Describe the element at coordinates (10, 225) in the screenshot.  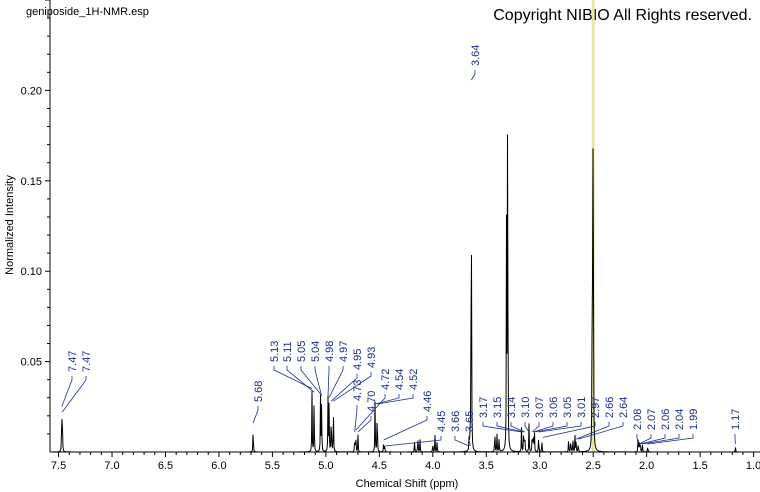
I see `y-axis-title: Normalized Intensity` at that location.